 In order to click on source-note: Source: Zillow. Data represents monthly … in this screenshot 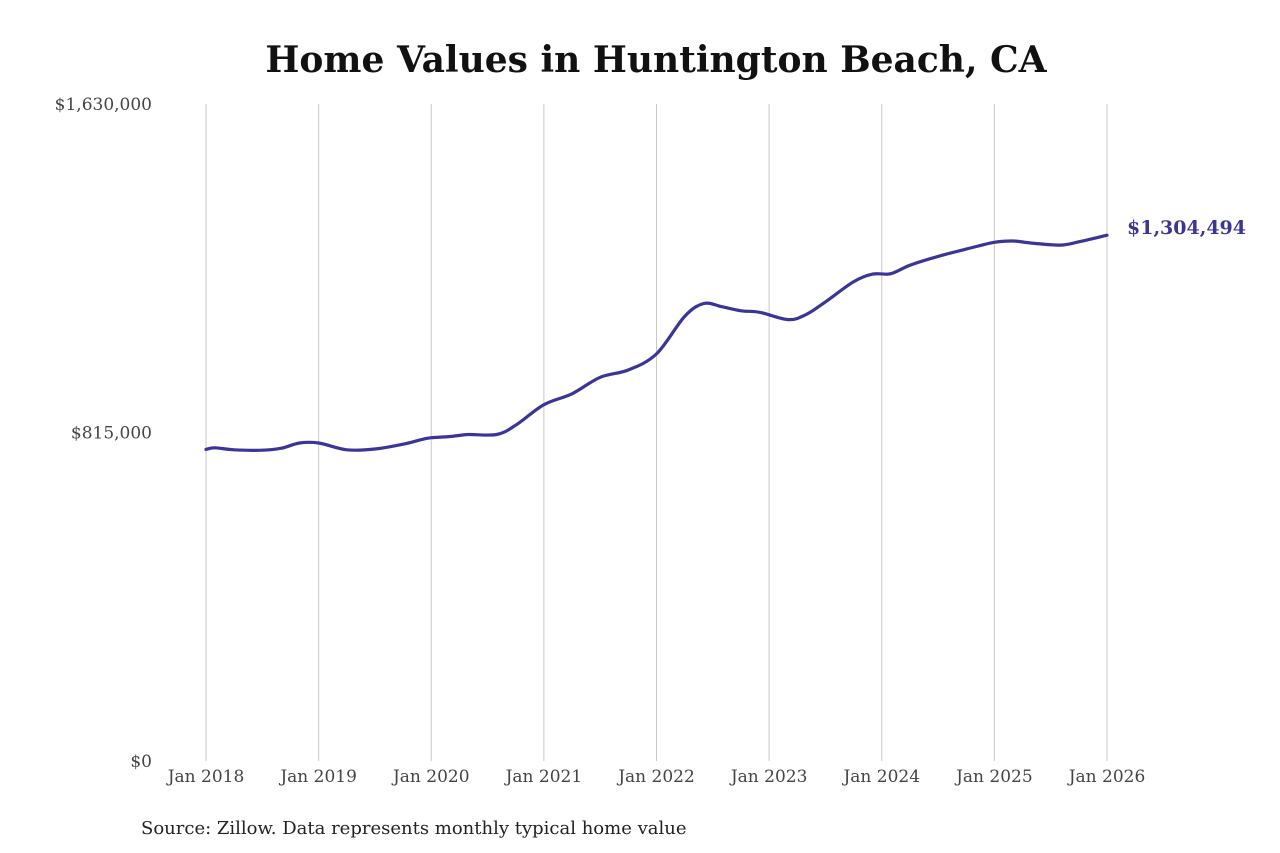, I will do `click(414, 828)`.